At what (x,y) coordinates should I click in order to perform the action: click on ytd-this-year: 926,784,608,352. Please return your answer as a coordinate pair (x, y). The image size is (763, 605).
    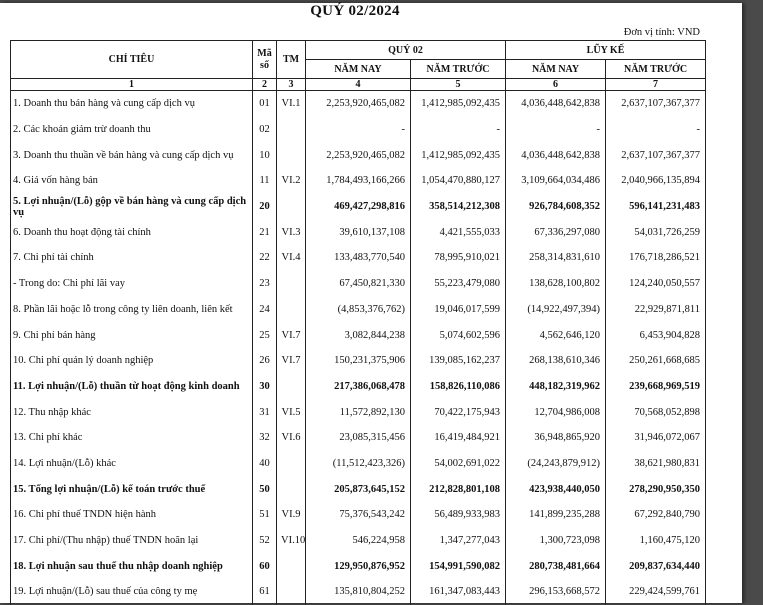
    Looking at the image, I should click on (556, 206).